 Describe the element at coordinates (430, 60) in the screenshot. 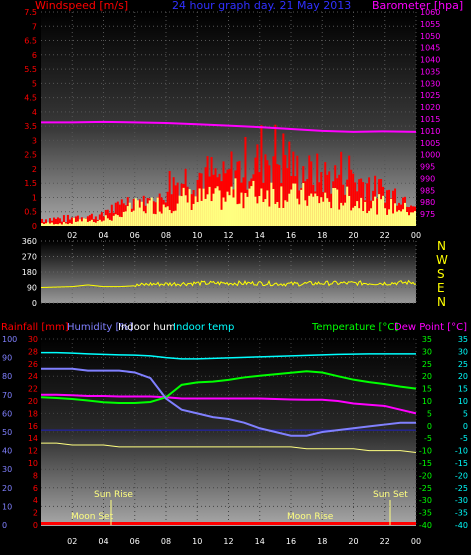

I see `barometer-tick: 1040` at that location.